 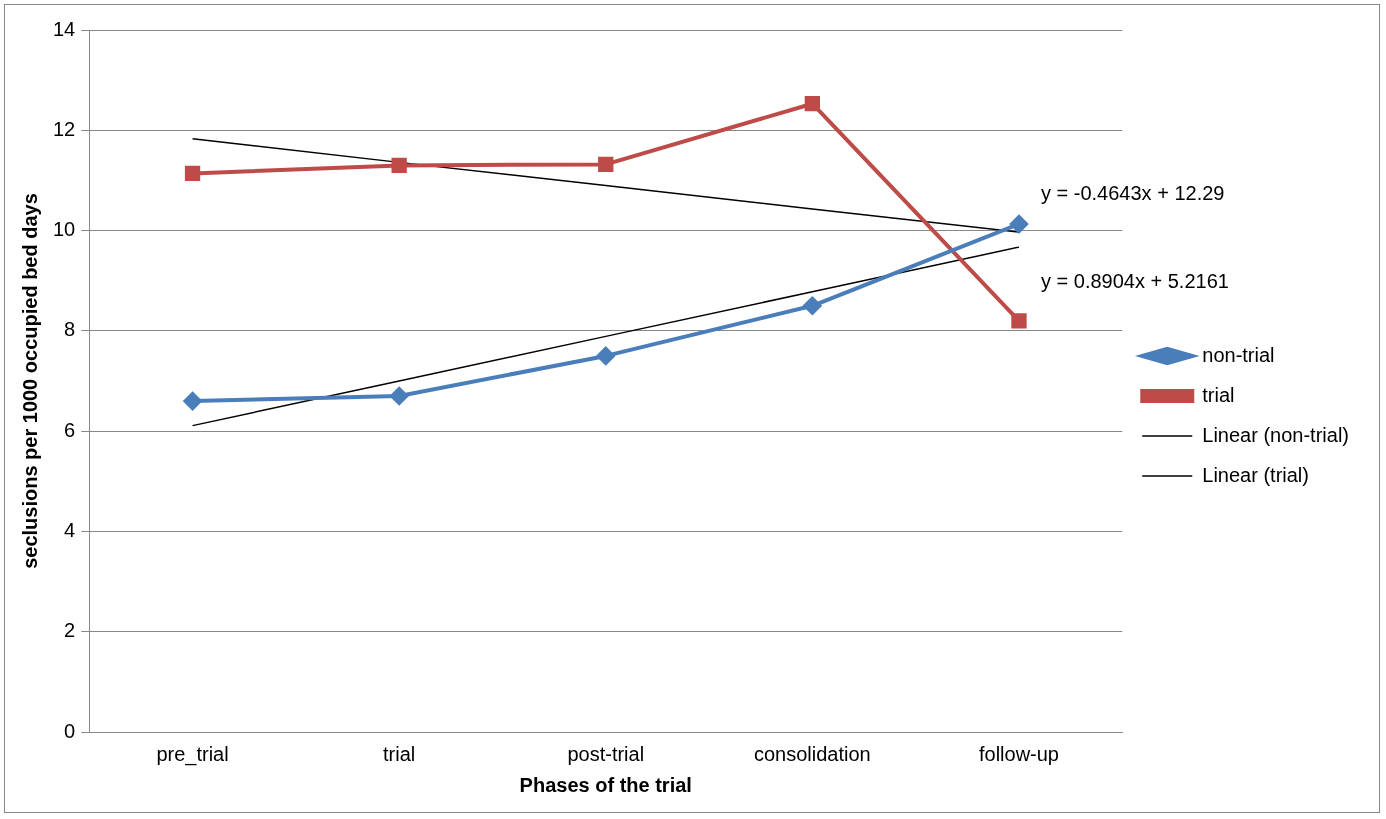 I want to click on y-tick-label: 4, so click(x=70, y=529).